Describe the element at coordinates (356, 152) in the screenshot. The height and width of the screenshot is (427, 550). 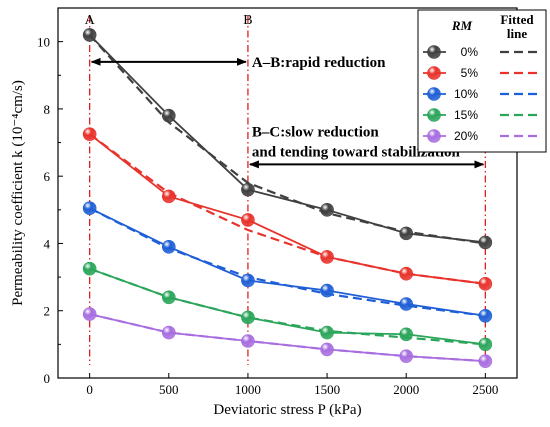
I see `annotation-b-c-line2: and tending toward stabilization` at that location.